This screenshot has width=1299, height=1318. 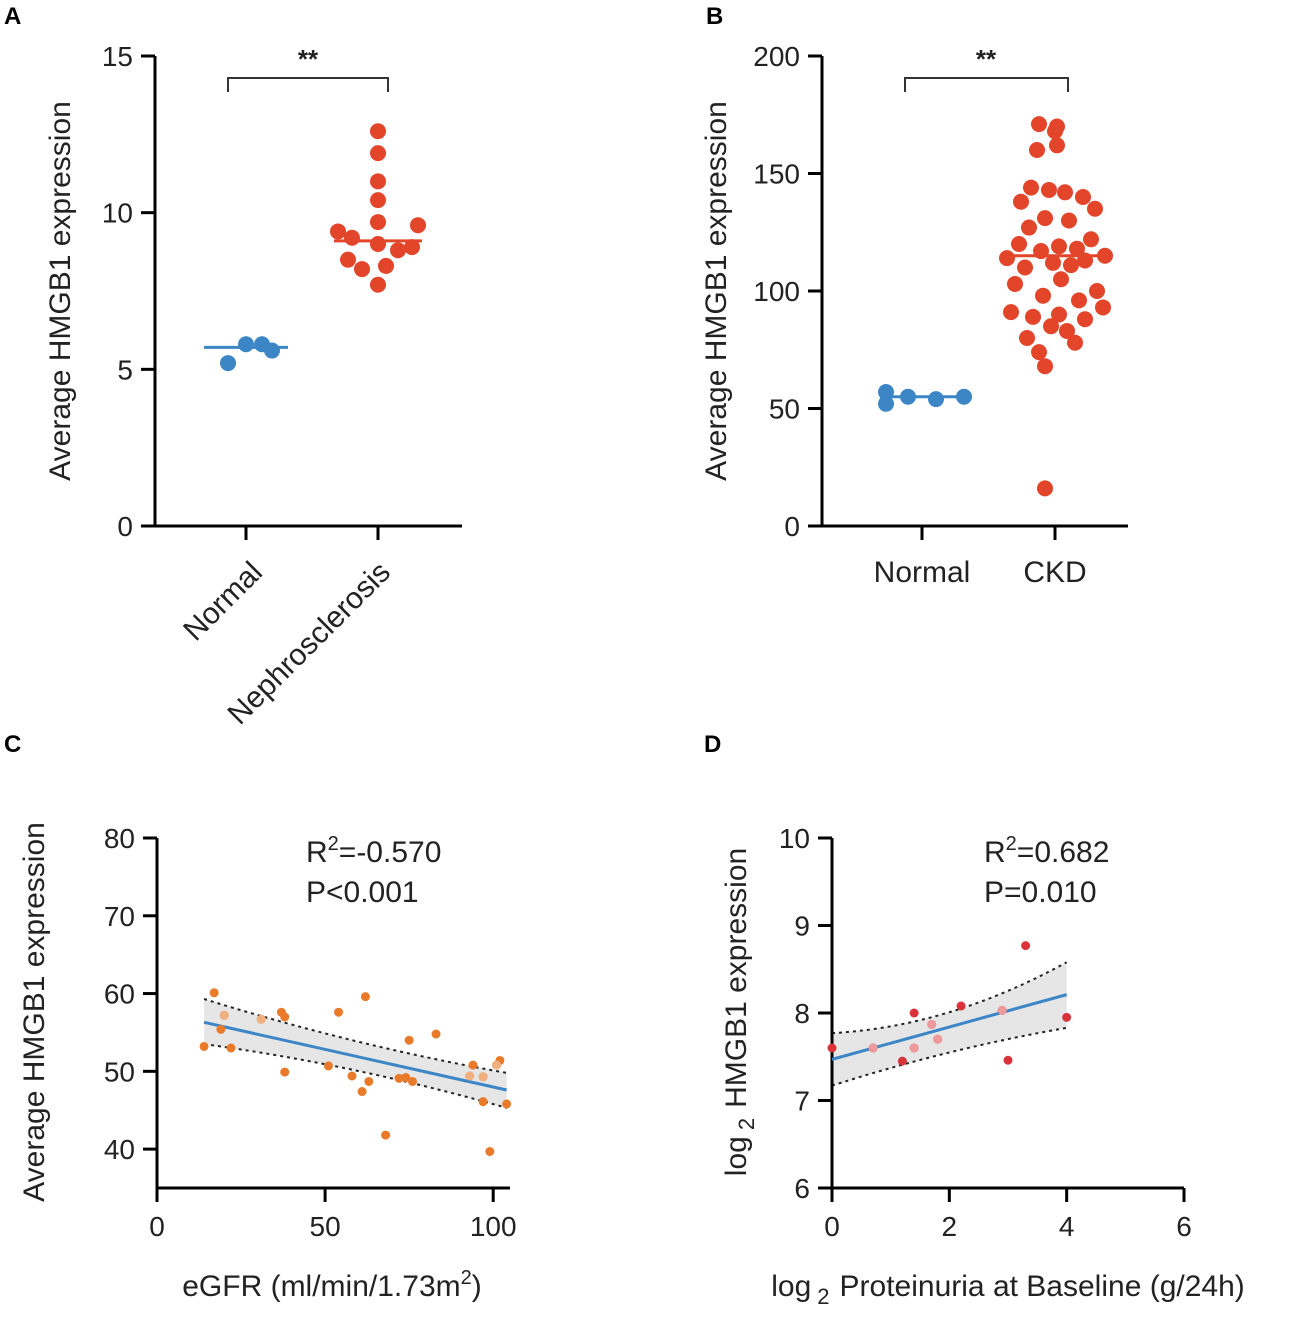 What do you see at coordinates (949, 1056) in the screenshot?
I see `panel-d-band-lower` at bounding box center [949, 1056].